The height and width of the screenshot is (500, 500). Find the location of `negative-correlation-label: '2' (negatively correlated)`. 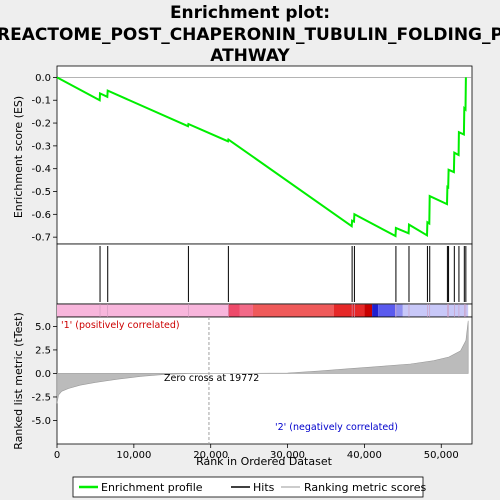

negative-correlation-label: '2' (negatively correlated) is located at coordinates (336, 427).